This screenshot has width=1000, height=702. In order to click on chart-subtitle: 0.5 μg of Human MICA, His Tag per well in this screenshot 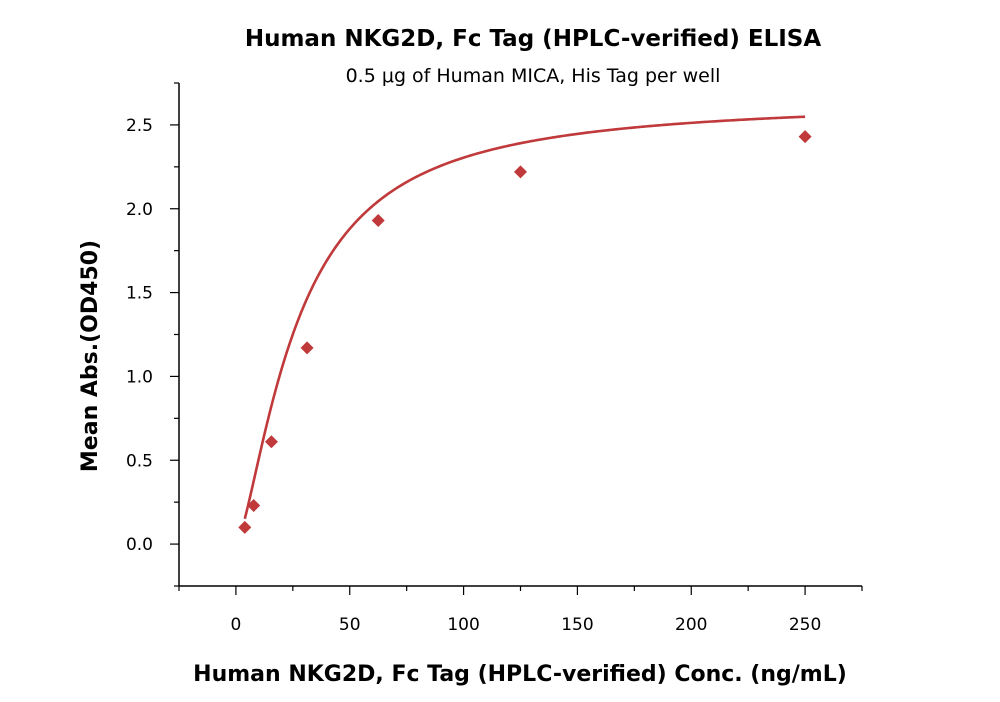, I will do `click(533, 76)`.